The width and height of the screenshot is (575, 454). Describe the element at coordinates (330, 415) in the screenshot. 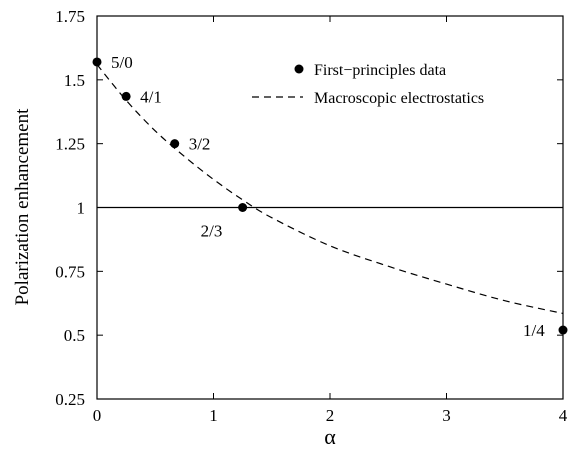

I see `x-tick-label-2: 2` at that location.